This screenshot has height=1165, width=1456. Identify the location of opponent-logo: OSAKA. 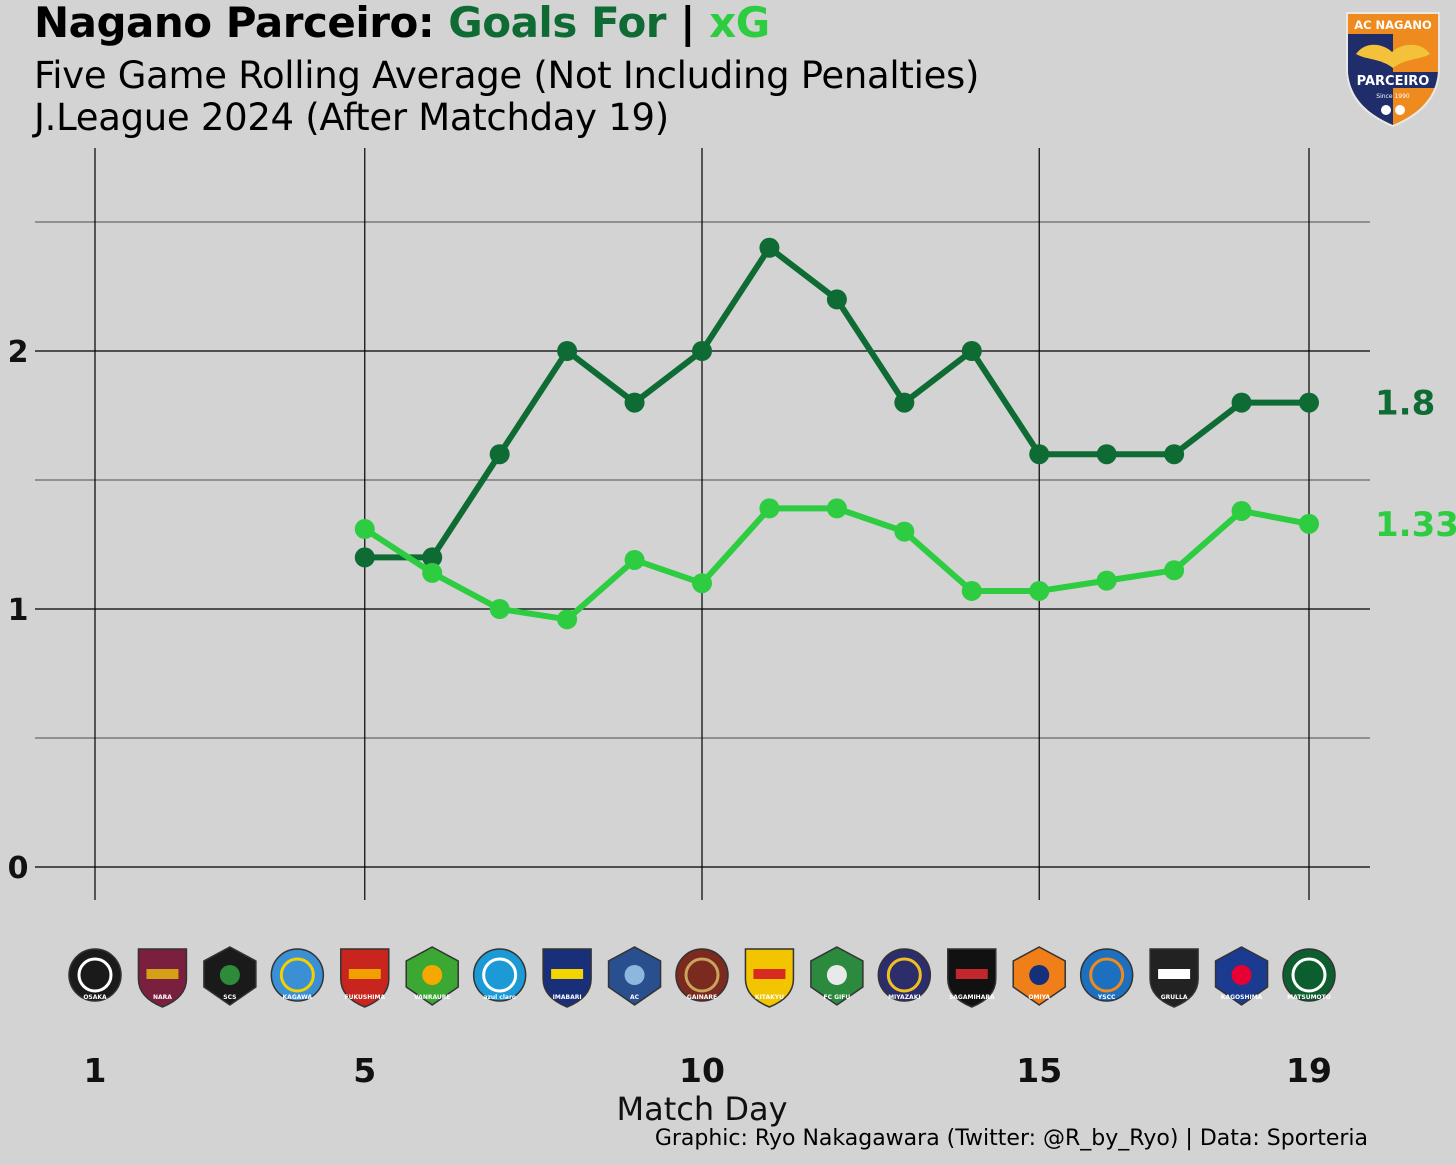
(95, 975).